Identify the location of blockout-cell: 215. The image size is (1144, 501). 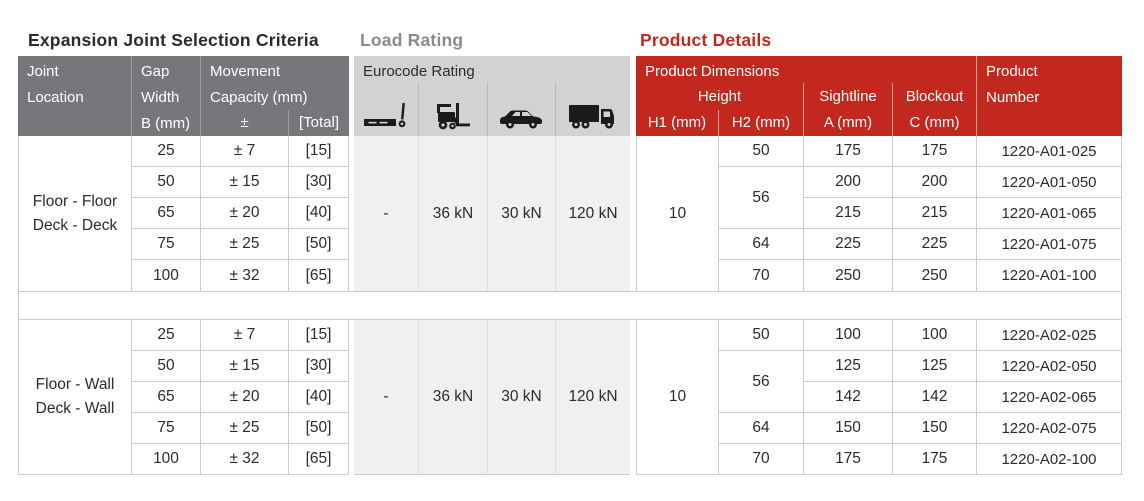
(934, 213).